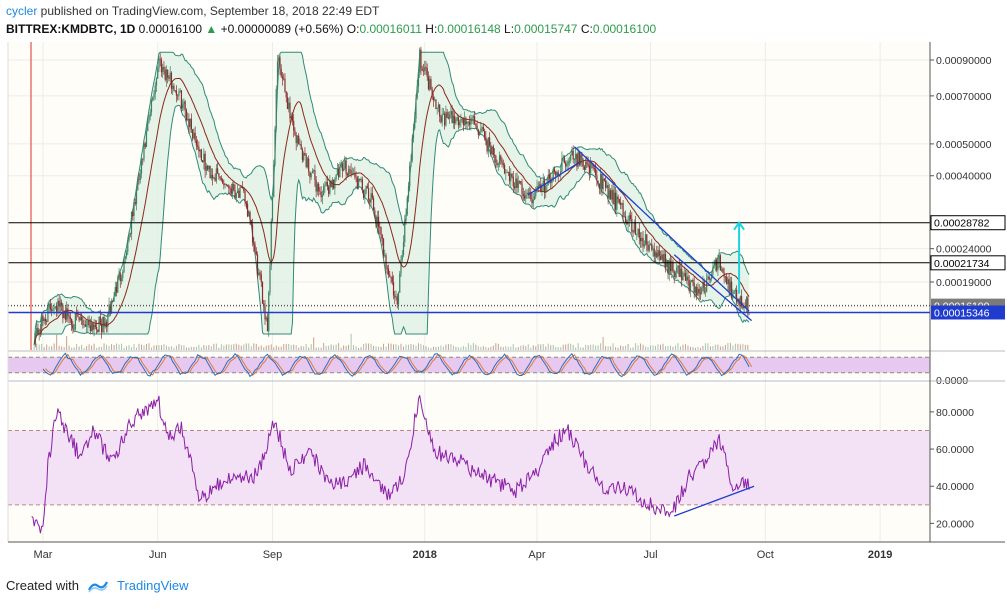 Image resolution: width=1007 pixels, height=609 pixels. Describe the element at coordinates (42, 555) in the screenshot. I see `time-axis-label-0: Mar` at that location.